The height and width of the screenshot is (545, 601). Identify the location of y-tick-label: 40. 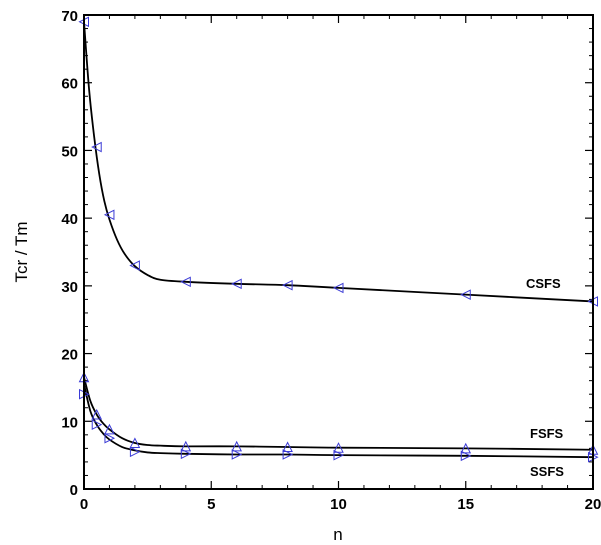
(69, 219).